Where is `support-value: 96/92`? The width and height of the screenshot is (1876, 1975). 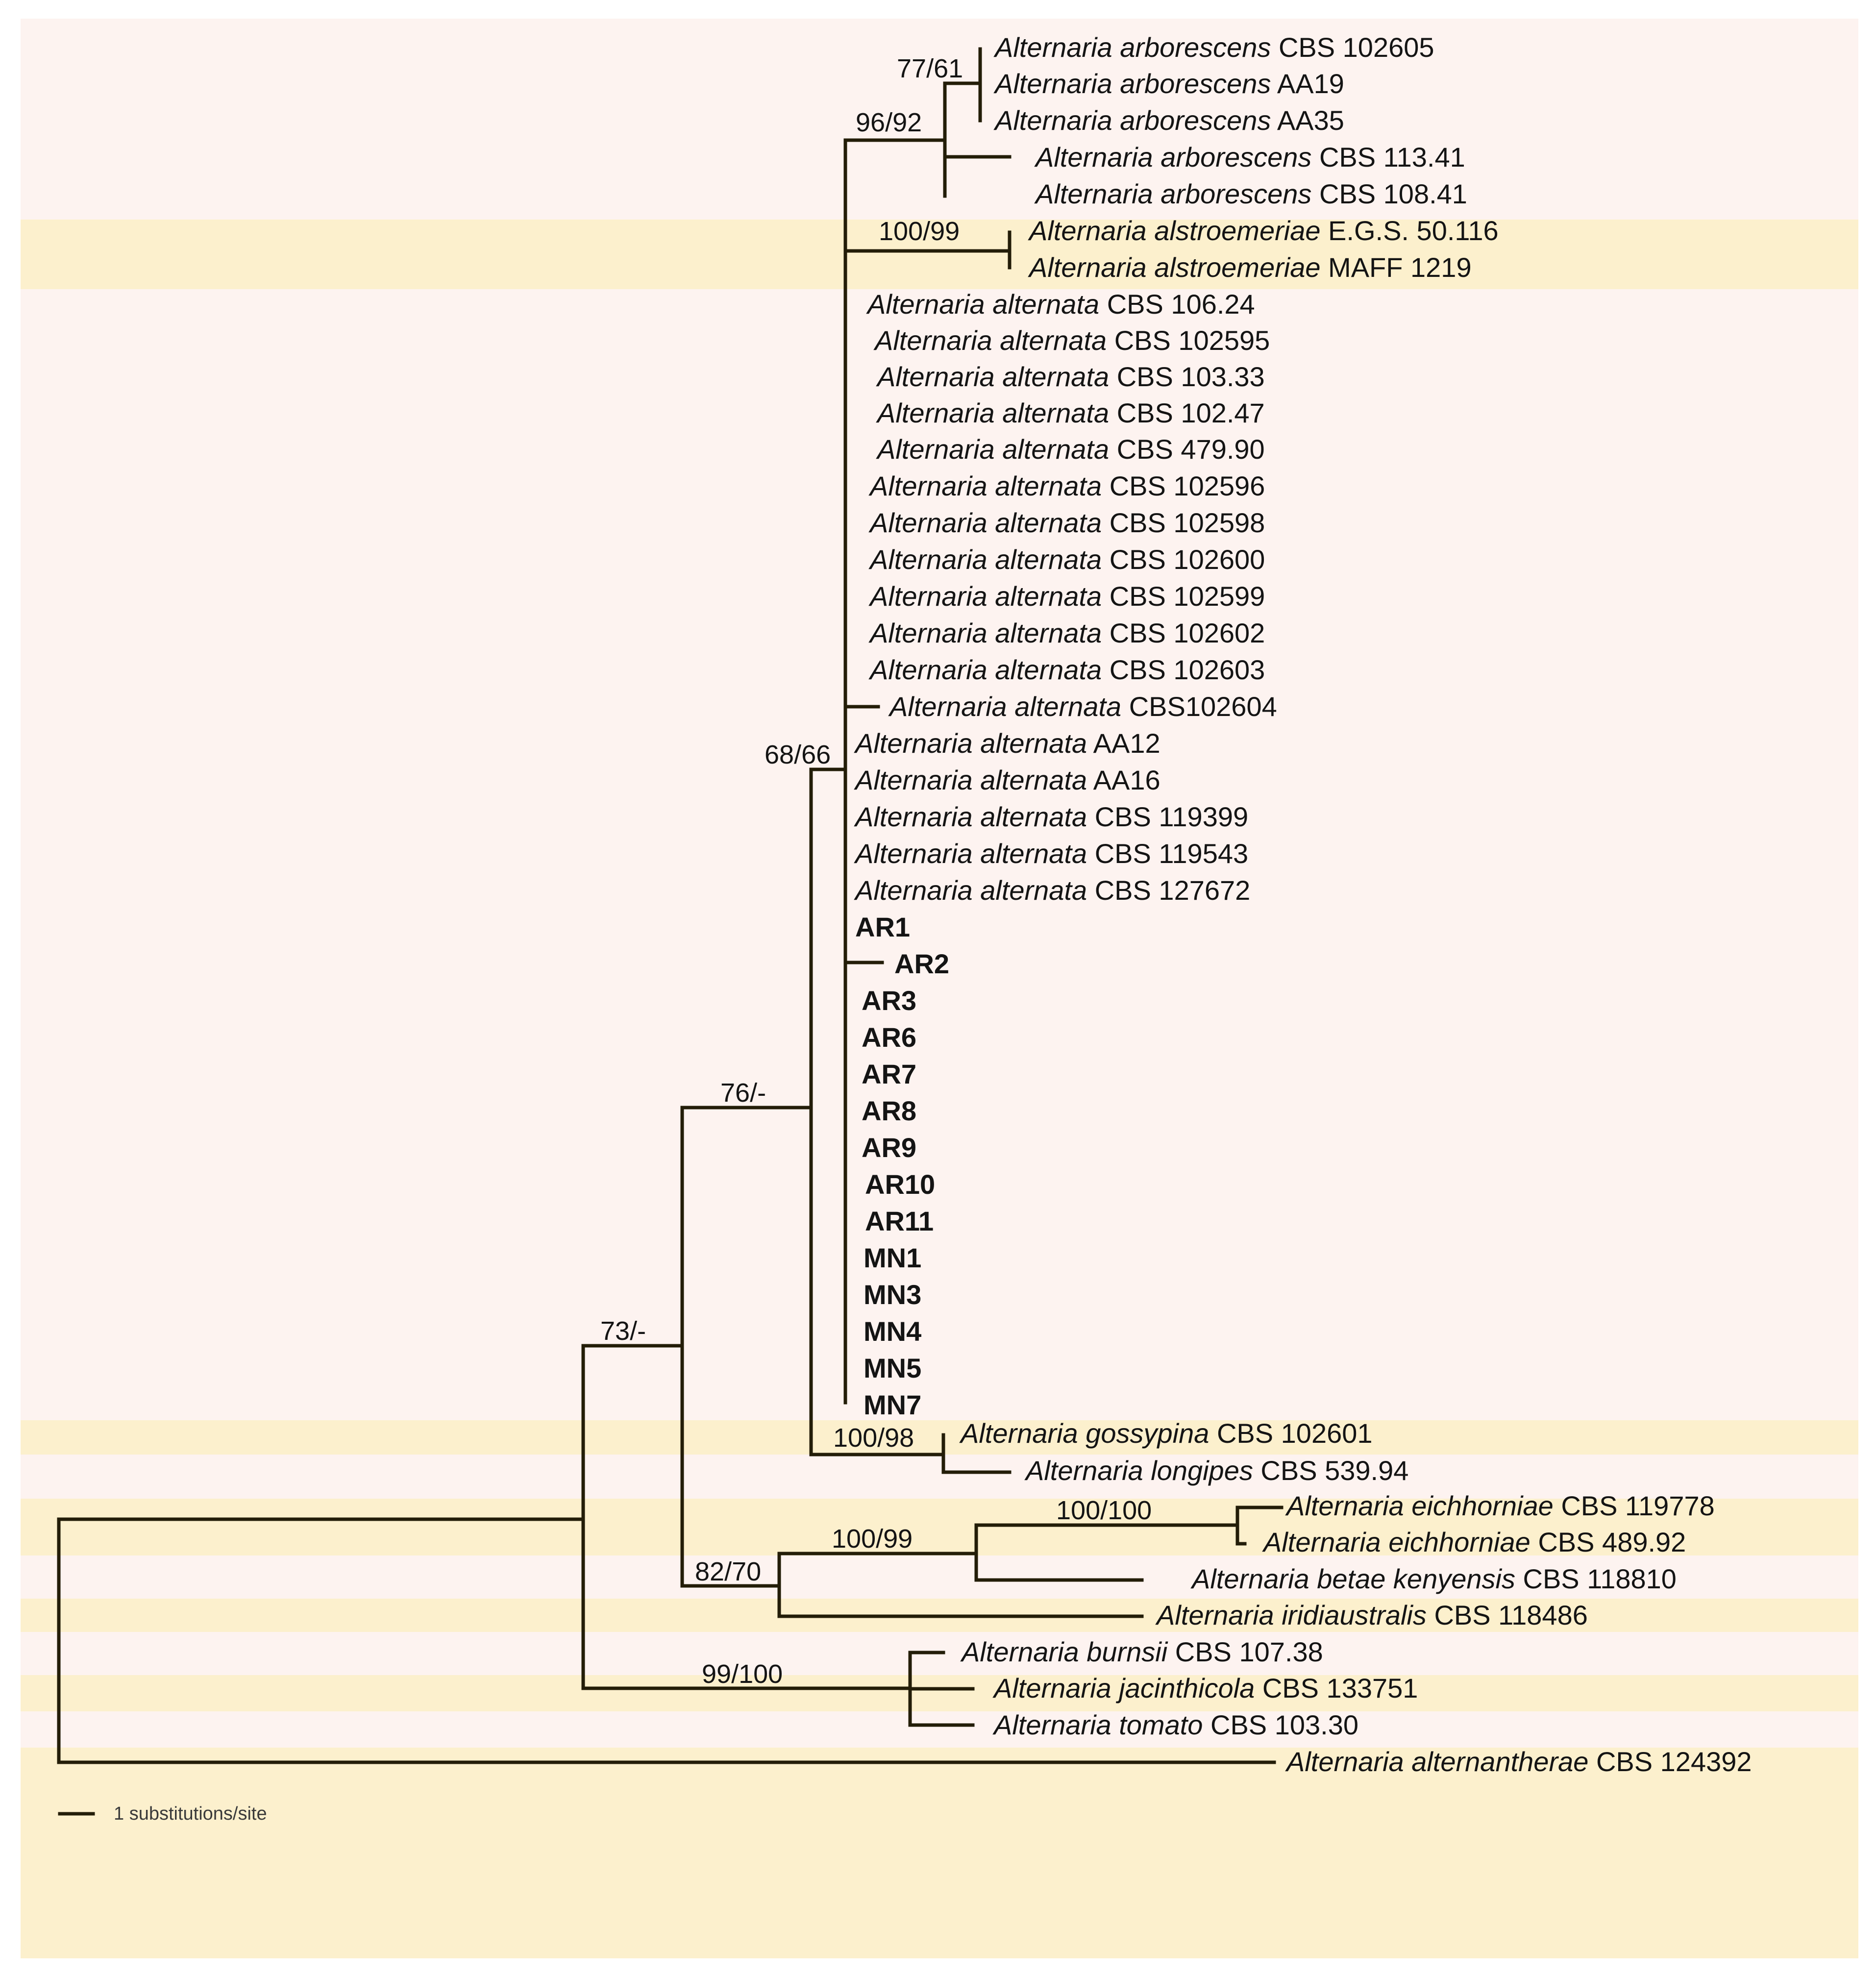
support-value: 96/92 is located at coordinates (889, 123).